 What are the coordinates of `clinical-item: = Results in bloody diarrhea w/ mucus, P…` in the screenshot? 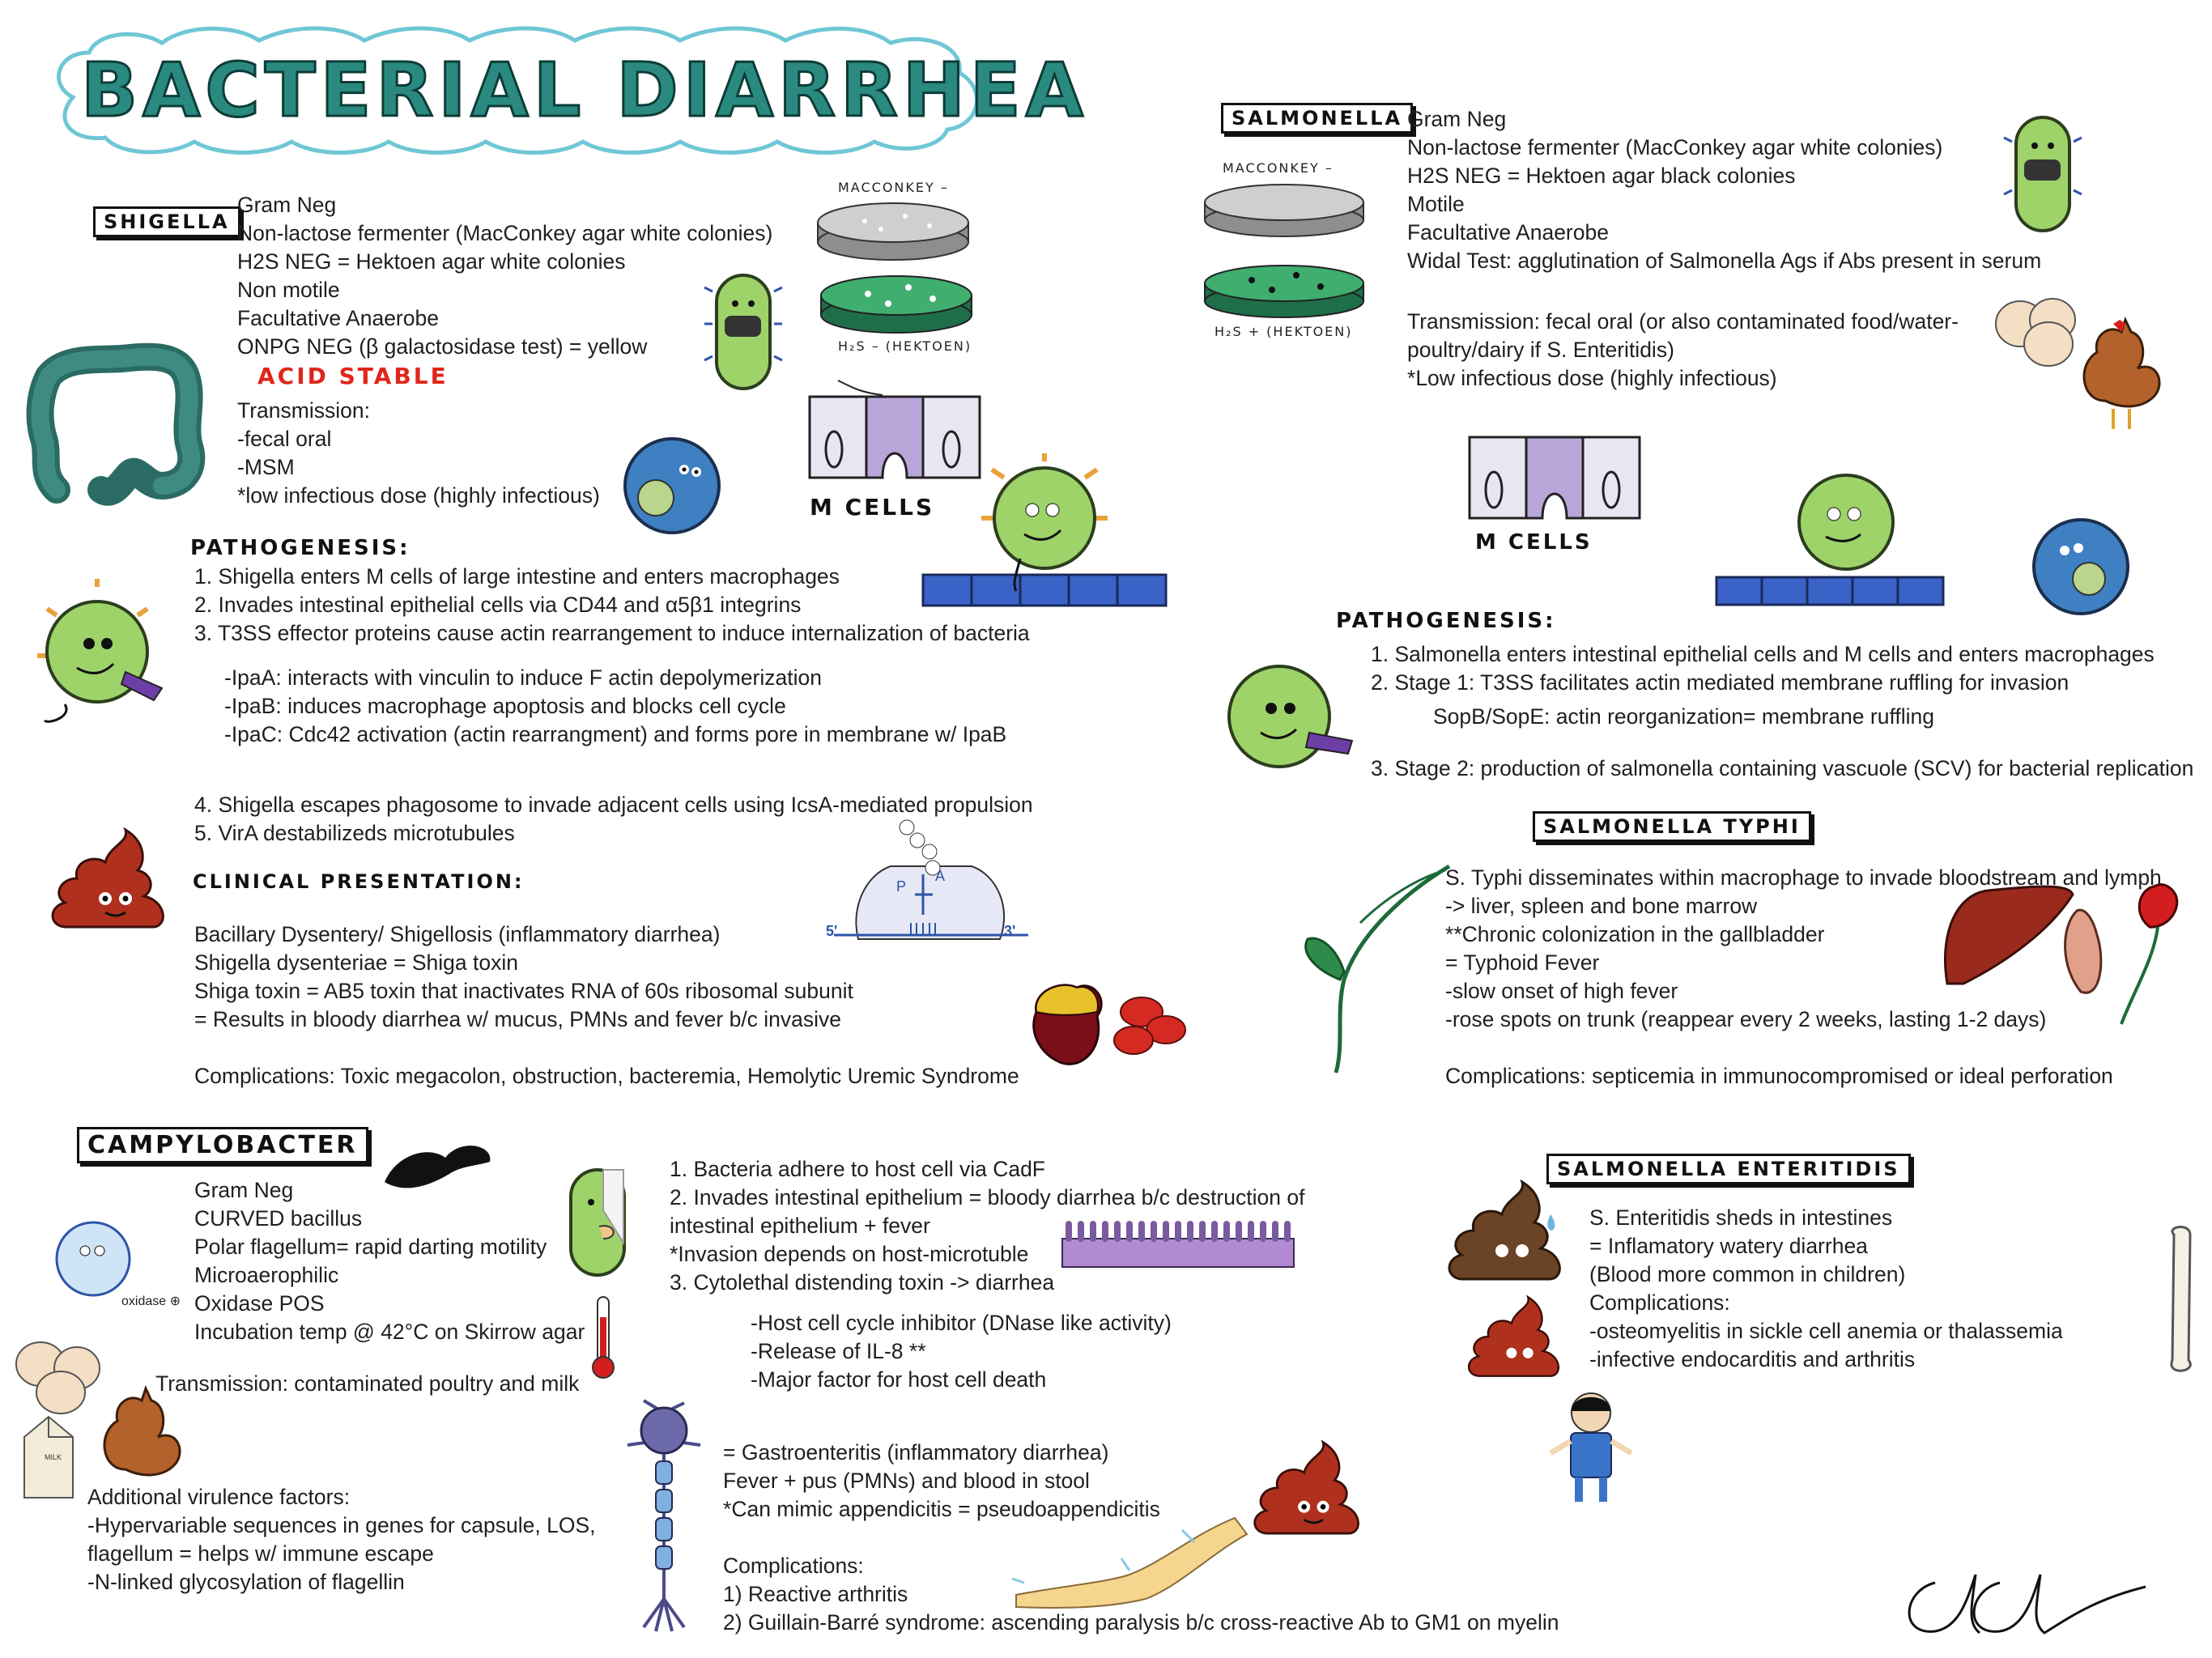 It's located at (518, 1019).